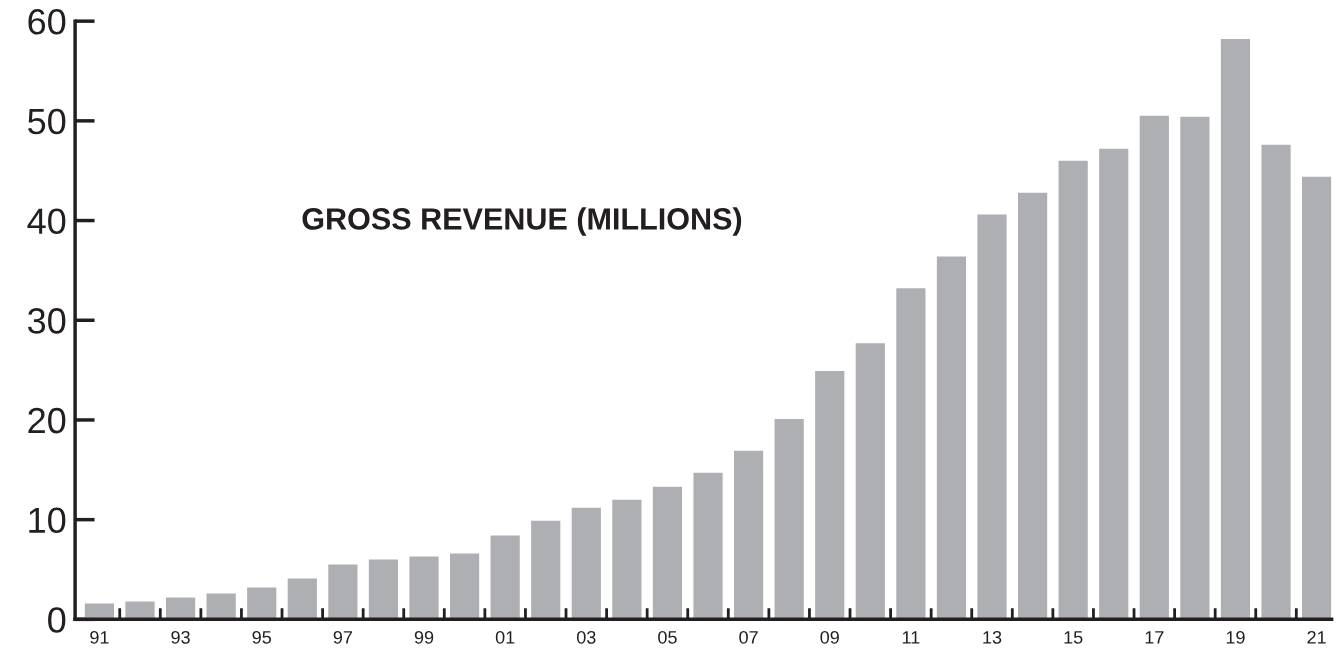  What do you see at coordinates (343, 637) in the screenshot?
I see `x-tick-label: 97` at bounding box center [343, 637].